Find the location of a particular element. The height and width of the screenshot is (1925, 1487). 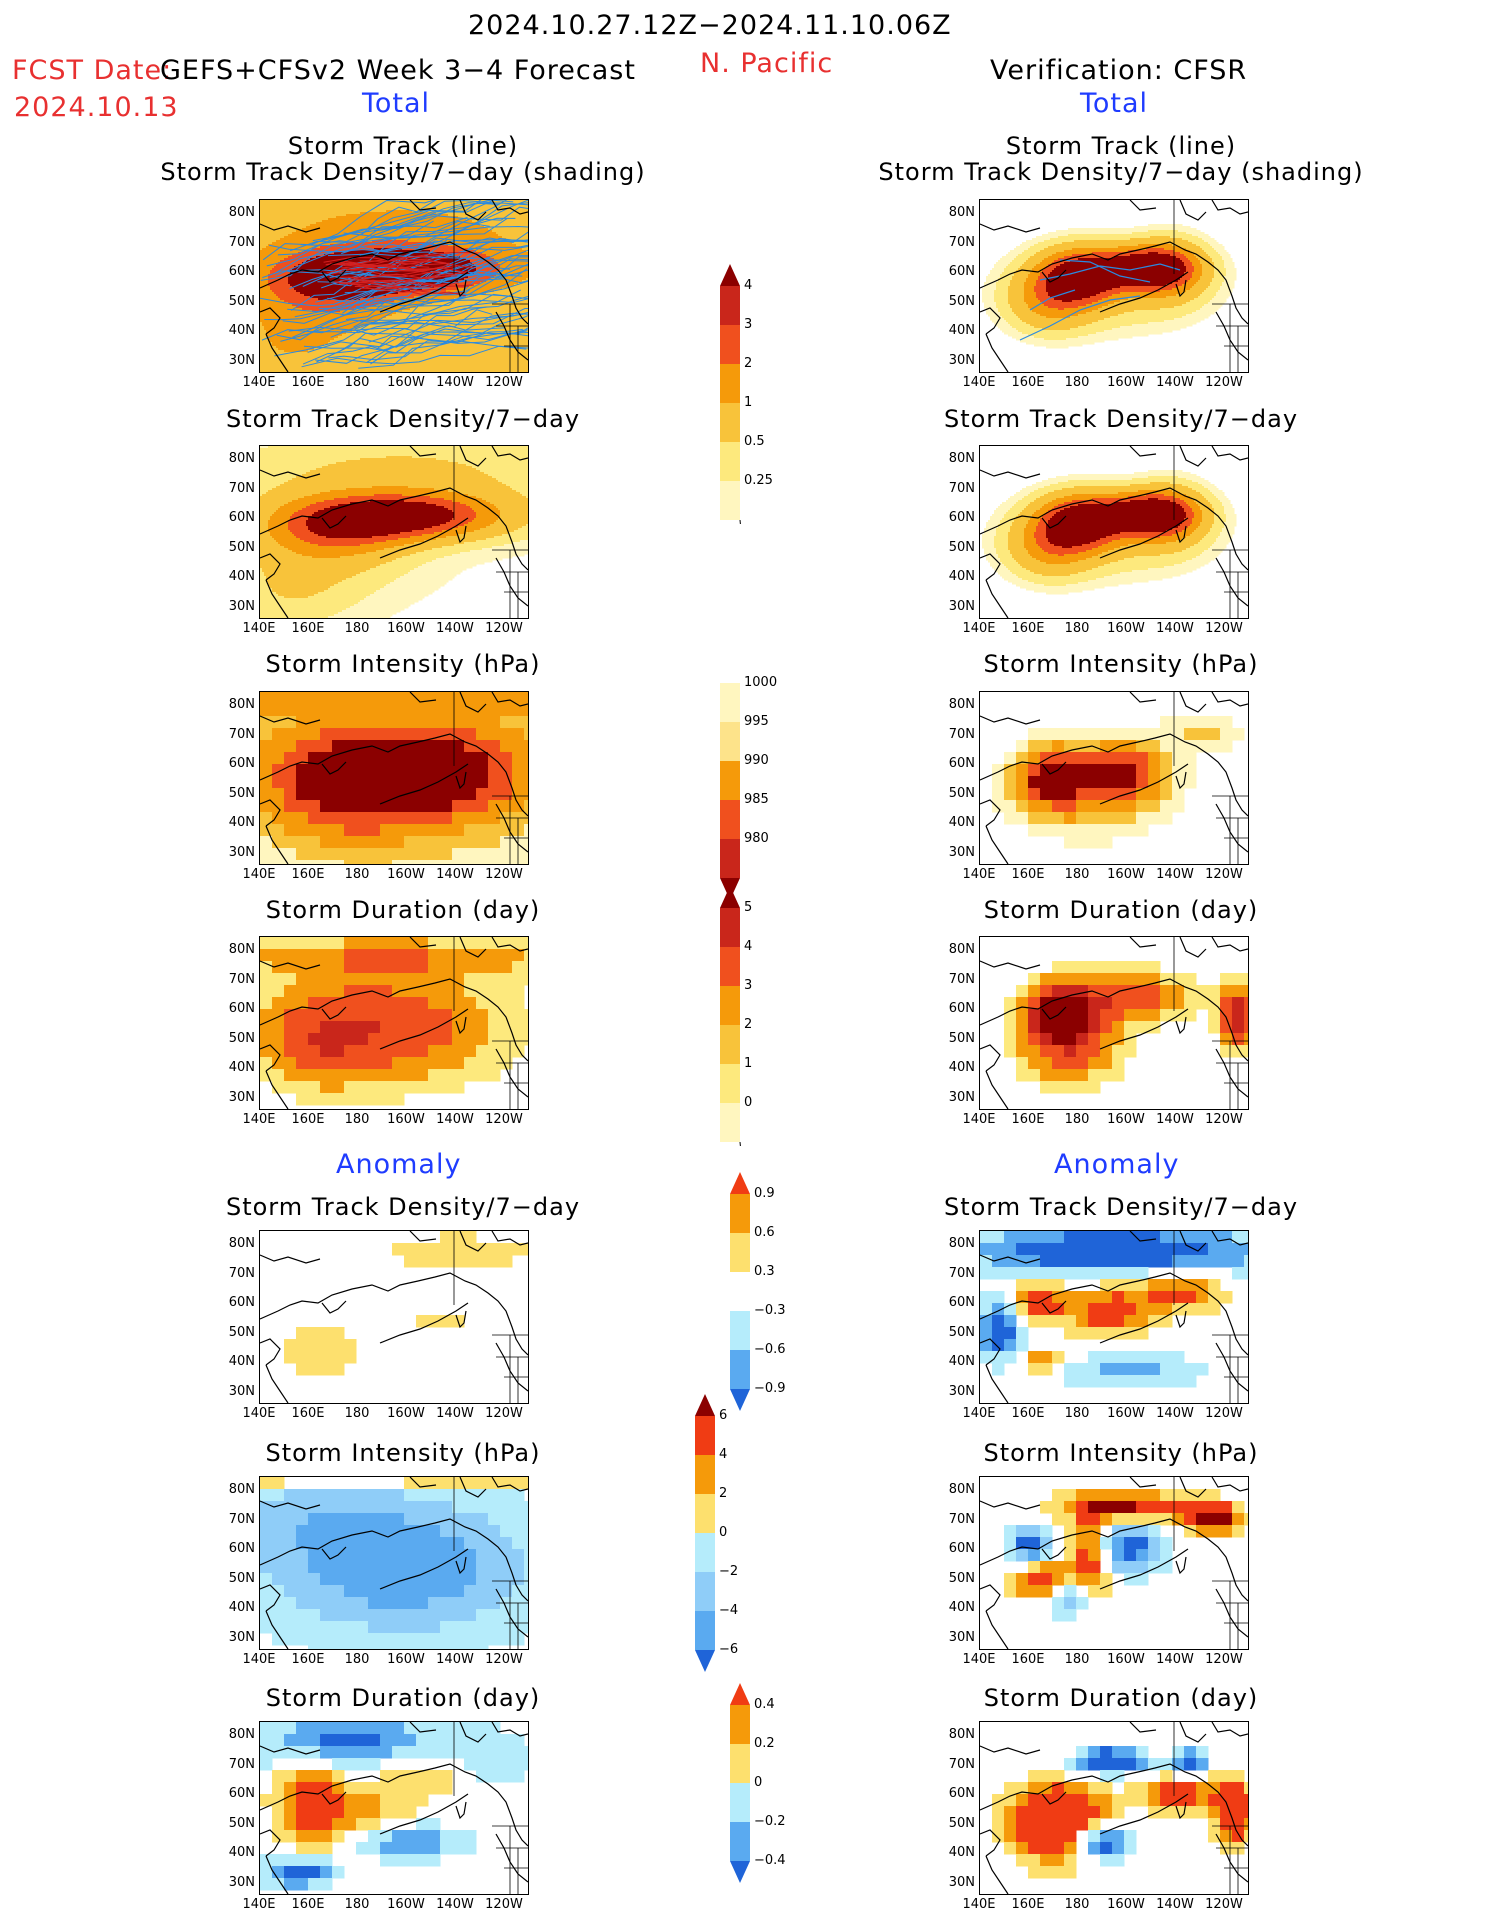

colorbar-arrow-bottom is located at coordinates (740, 1400).